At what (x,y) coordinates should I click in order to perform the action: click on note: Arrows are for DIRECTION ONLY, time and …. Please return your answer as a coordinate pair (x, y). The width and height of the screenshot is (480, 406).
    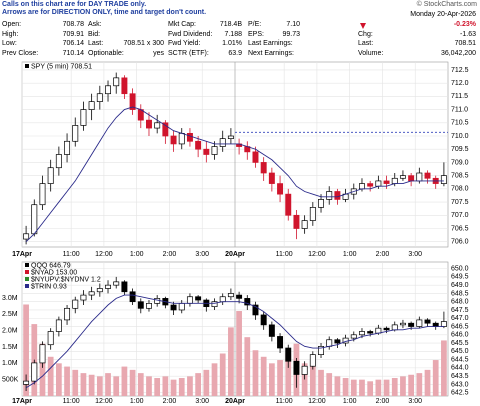
    Looking at the image, I should click on (104, 12).